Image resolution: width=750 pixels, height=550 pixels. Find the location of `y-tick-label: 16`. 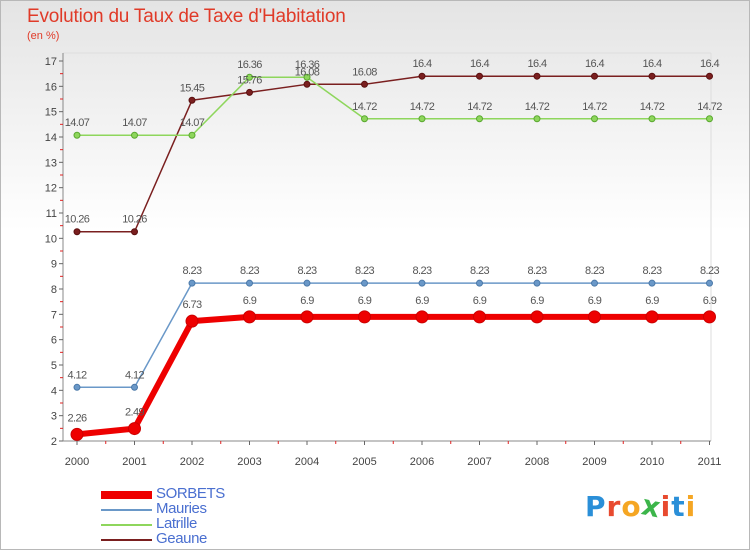

y-tick-label: 16 is located at coordinates (51, 87).